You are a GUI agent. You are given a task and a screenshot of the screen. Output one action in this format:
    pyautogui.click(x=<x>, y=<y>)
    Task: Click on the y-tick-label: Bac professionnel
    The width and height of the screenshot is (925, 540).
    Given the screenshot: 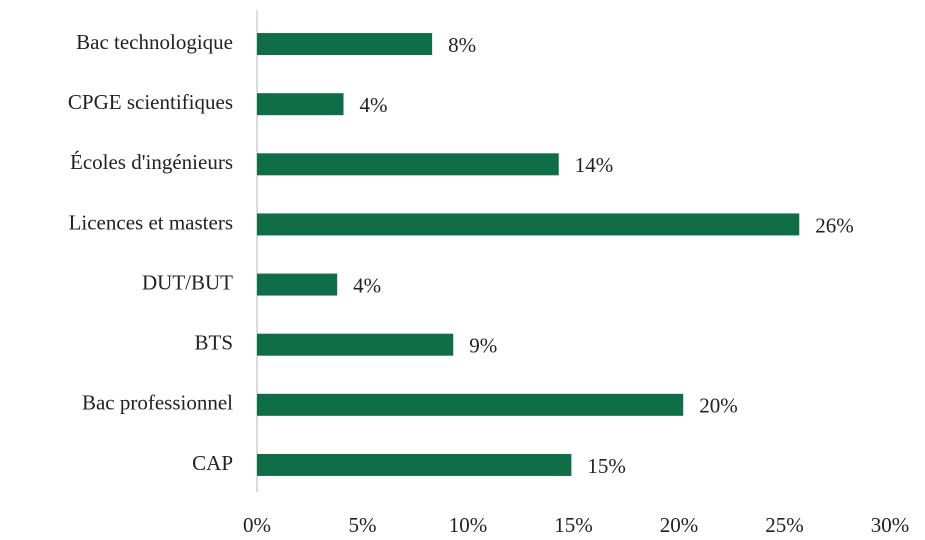 What is the action you would take?
    pyautogui.click(x=157, y=403)
    